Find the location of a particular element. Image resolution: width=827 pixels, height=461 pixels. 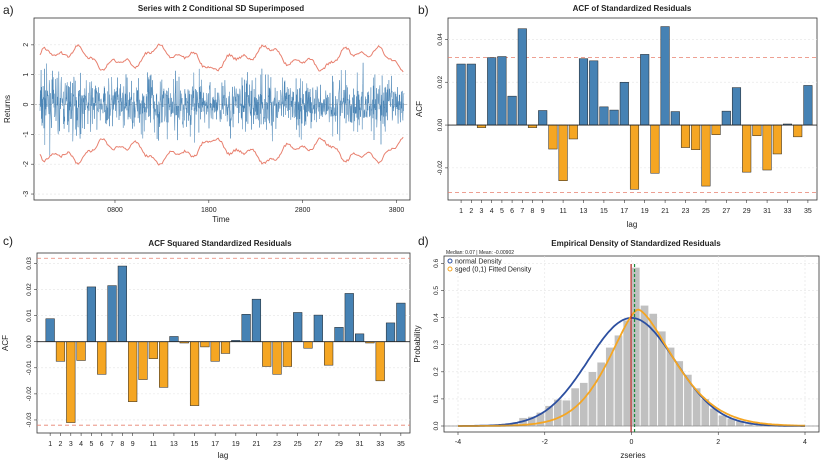

panel-a-ytick-label: 0 is located at coordinates (26, 104).